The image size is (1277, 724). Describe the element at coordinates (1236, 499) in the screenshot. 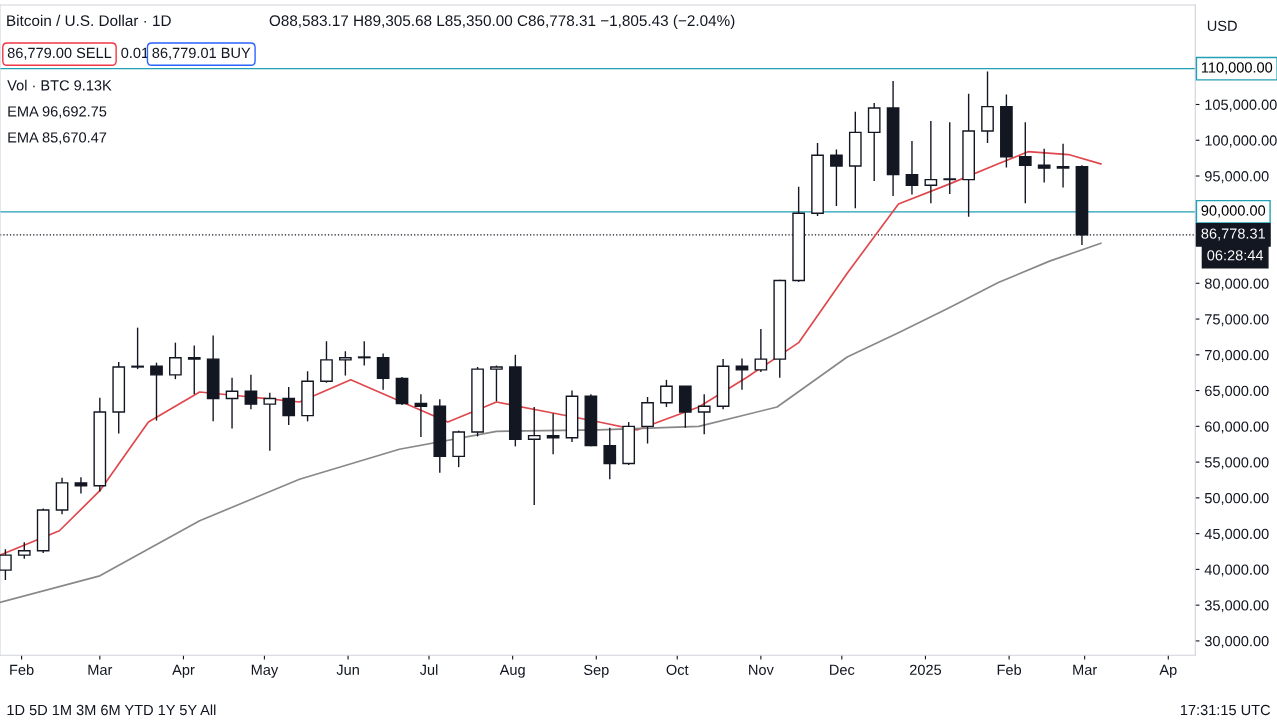

I see `y-tick-label: 50,000.00` at that location.